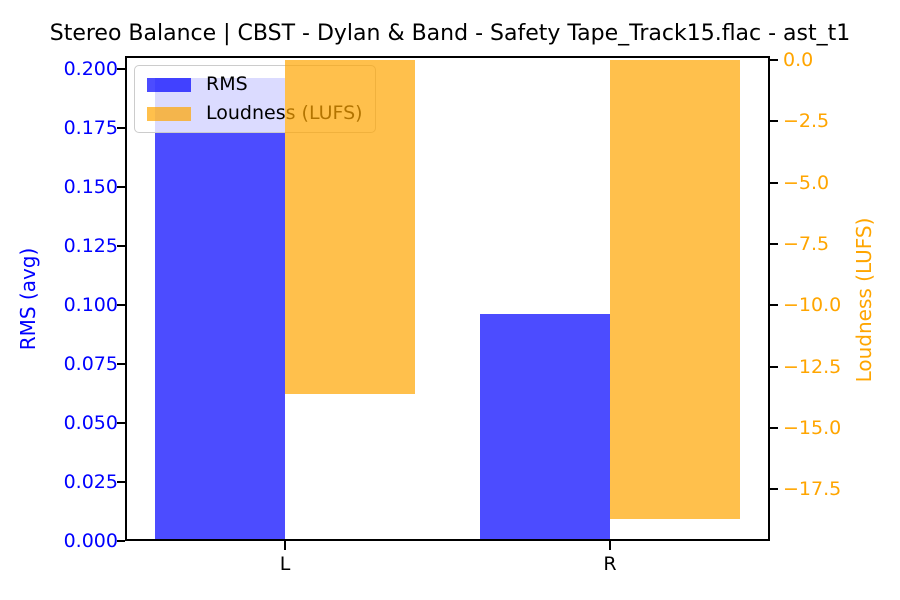  I want to click on y-left-tick-label: 0.000, so click(90, 541).